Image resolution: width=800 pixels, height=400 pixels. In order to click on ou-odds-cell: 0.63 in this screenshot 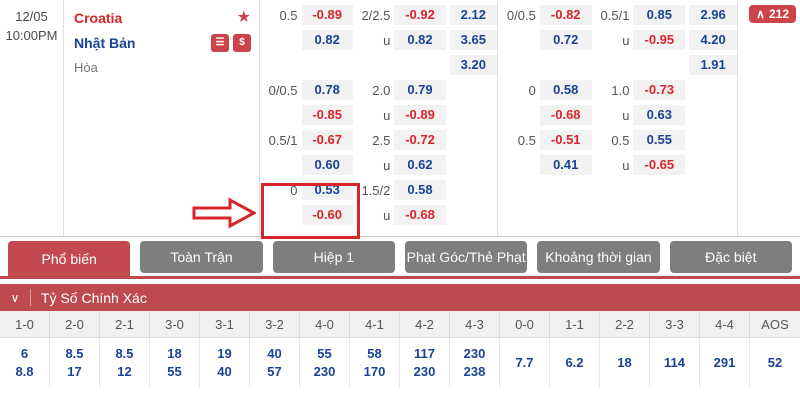, I will do `click(659, 115)`.